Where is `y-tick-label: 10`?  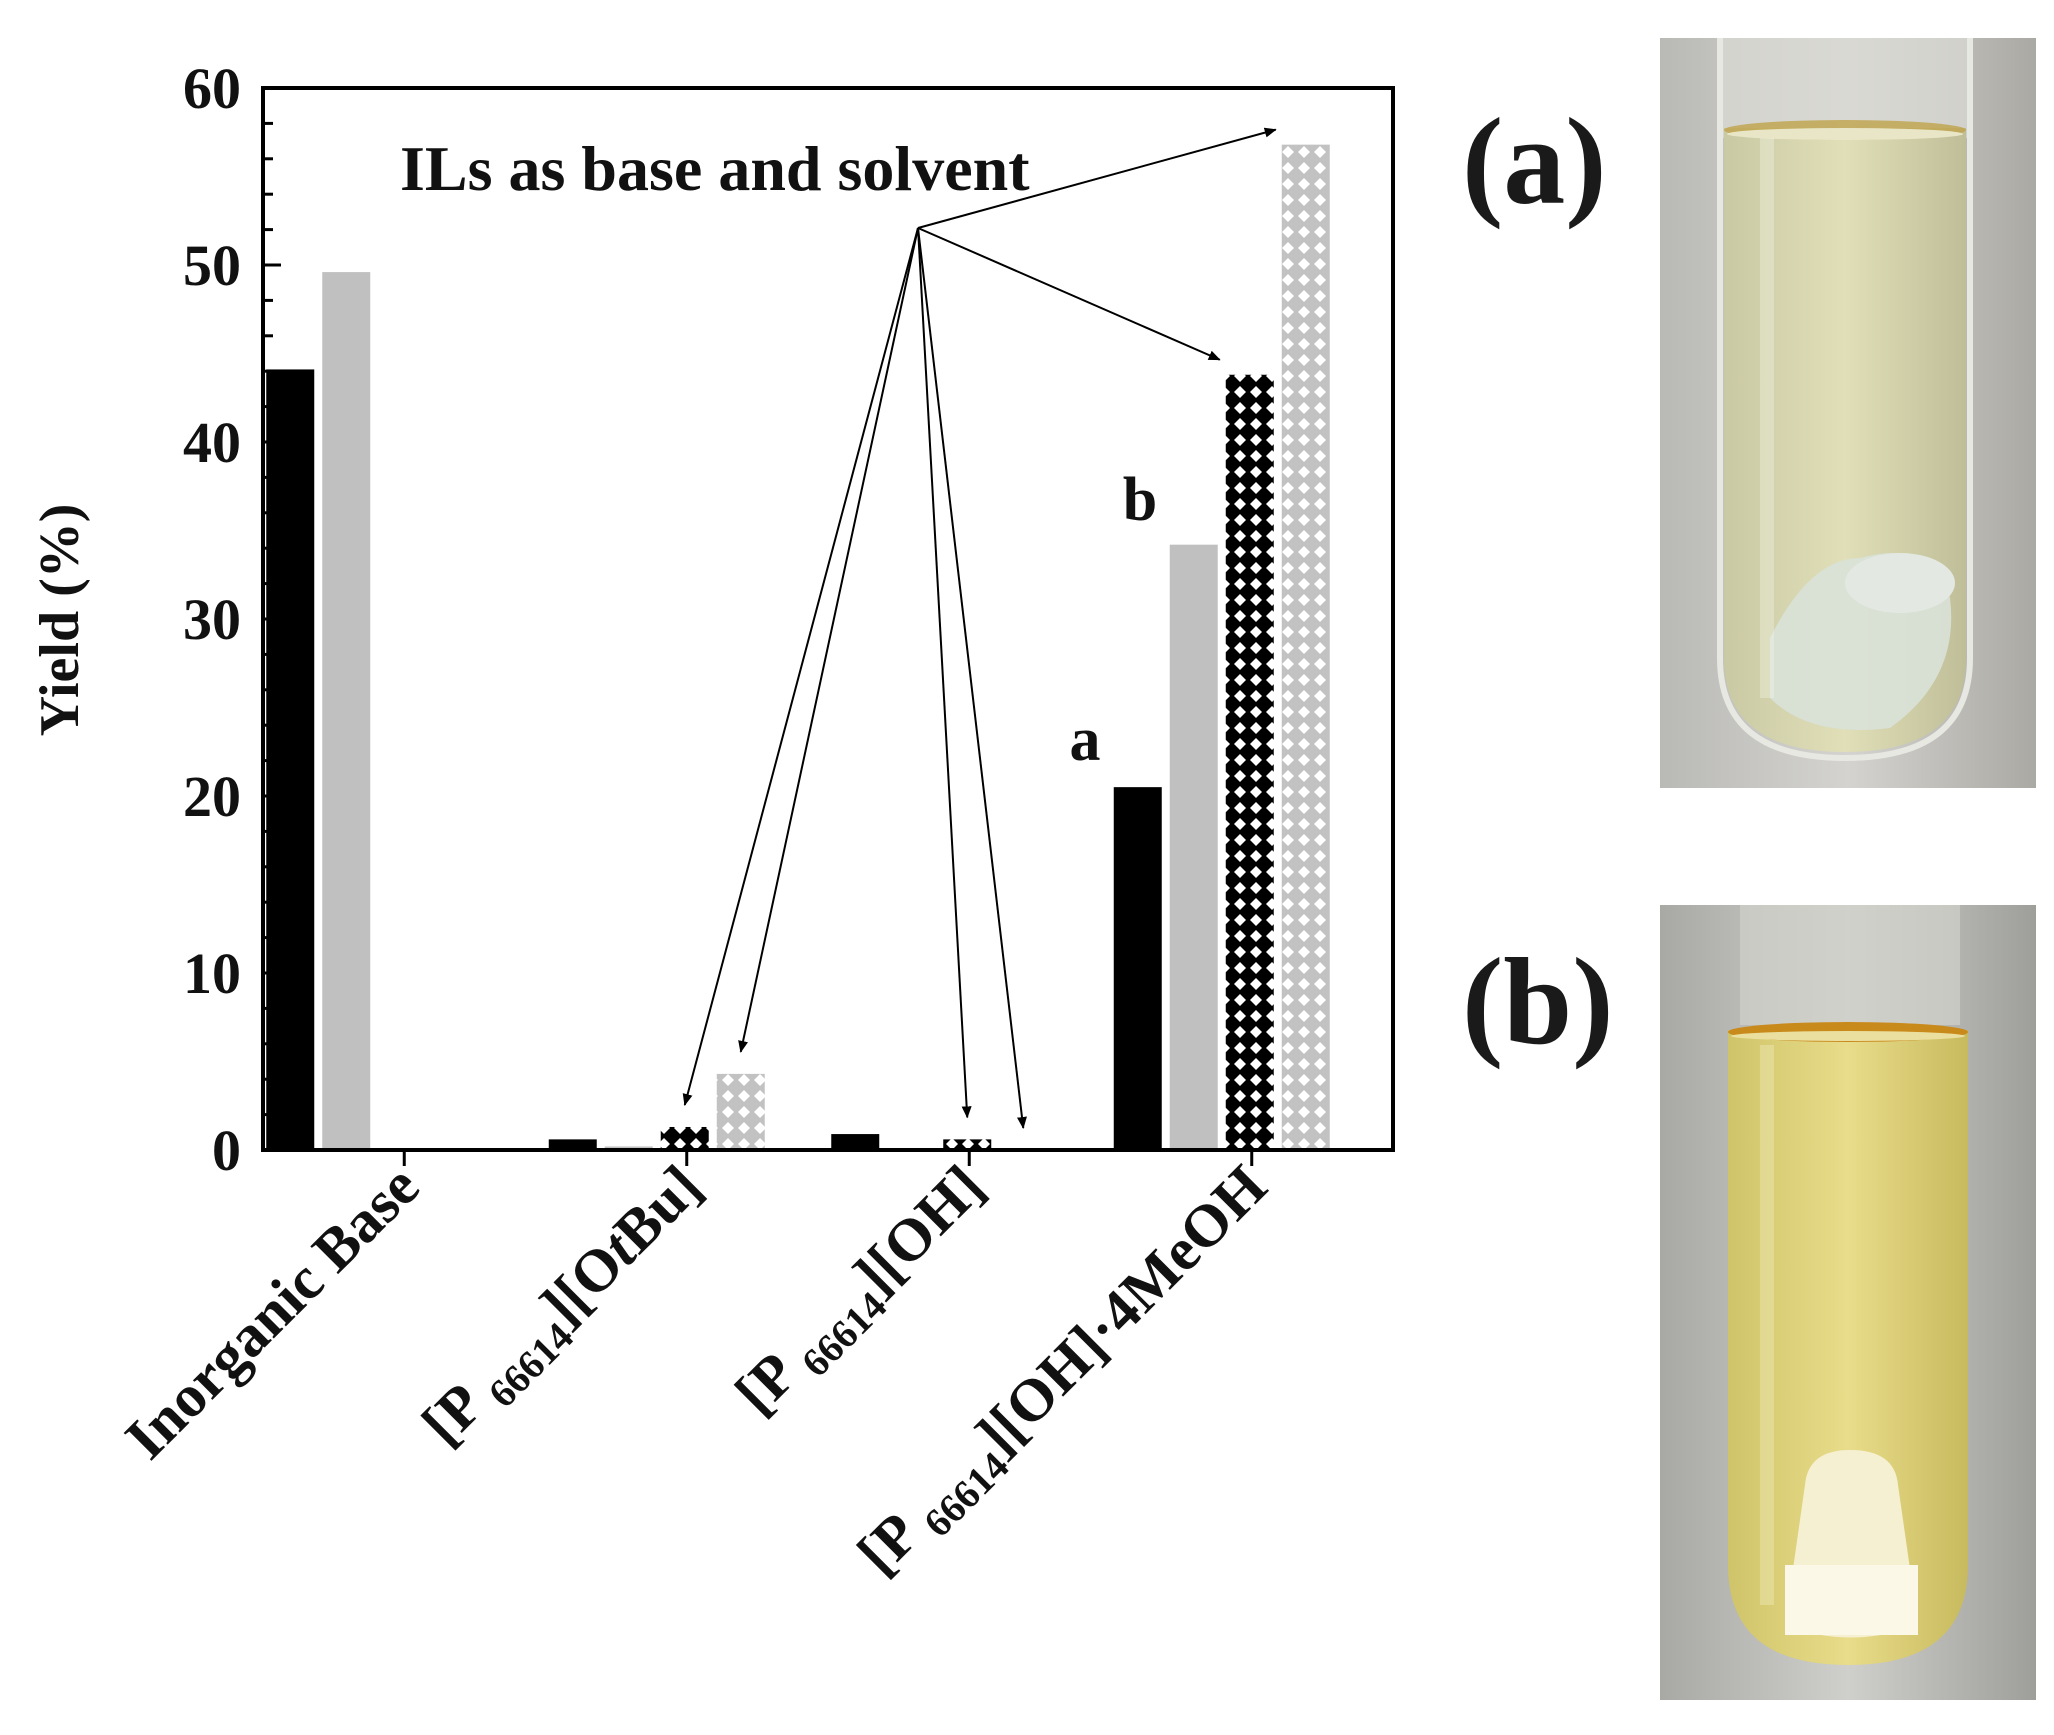 y-tick-label: 10 is located at coordinates (212, 973).